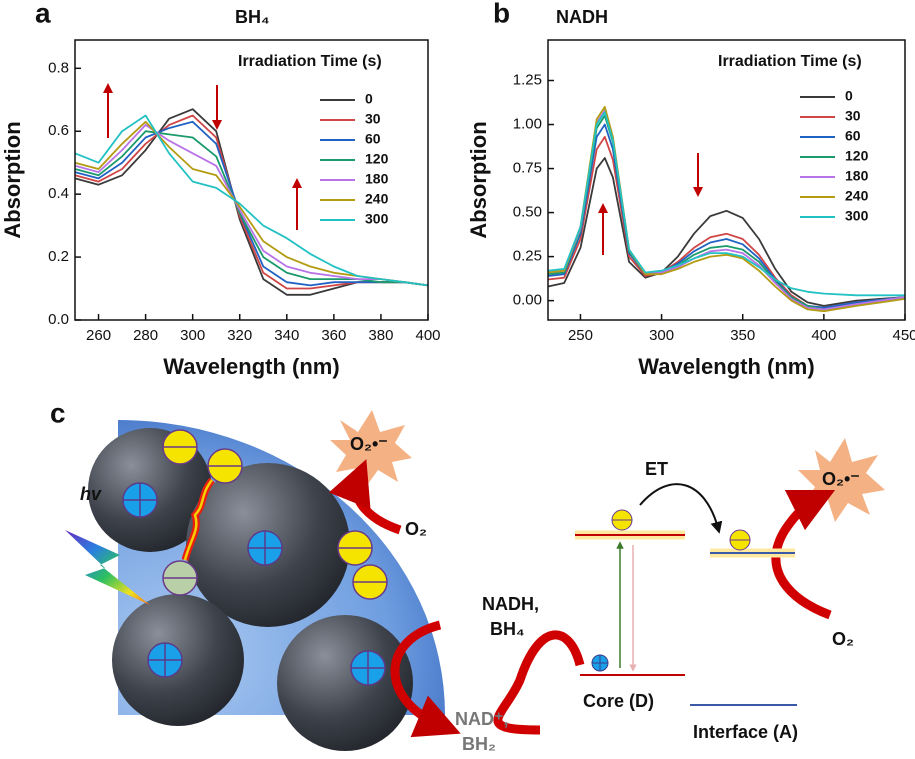 The height and width of the screenshot is (759, 915). I want to click on label: BH₂, so click(479, 744).